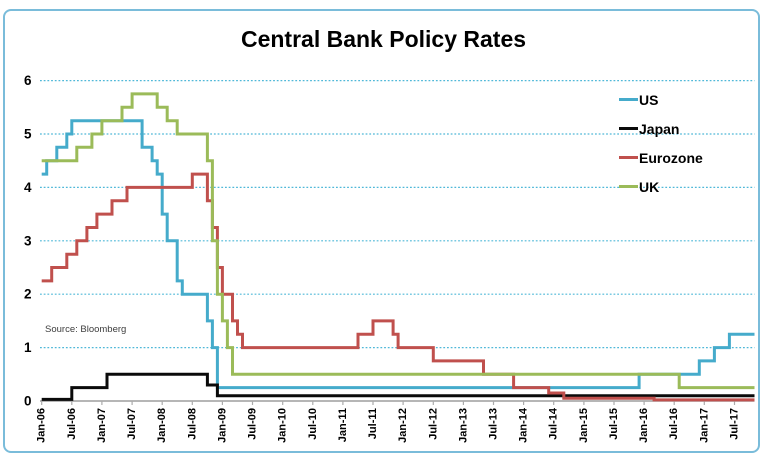  What do you see at coordinates (671, 157) in the screenshot?
I see `legend-label-eurozone: Eurozone` at bounding box center [671, 157].